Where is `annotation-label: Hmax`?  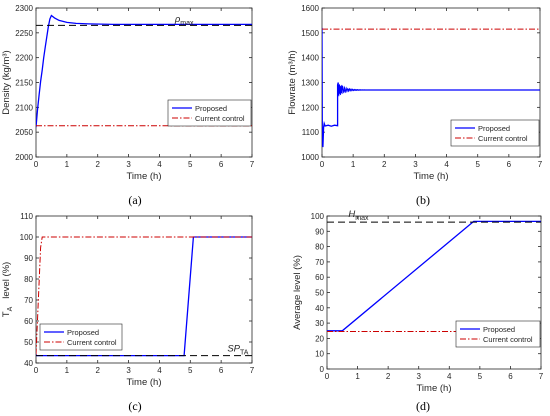 annotation-label: Hmax is located at coordinates (358, 215).